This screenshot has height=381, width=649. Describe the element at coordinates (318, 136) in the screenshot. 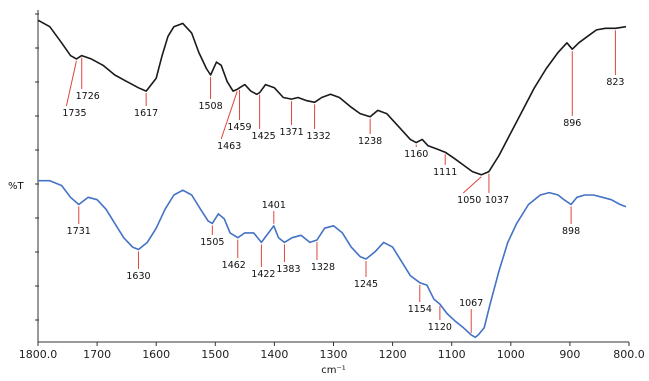

I see `peak-label: 1332` at that location.